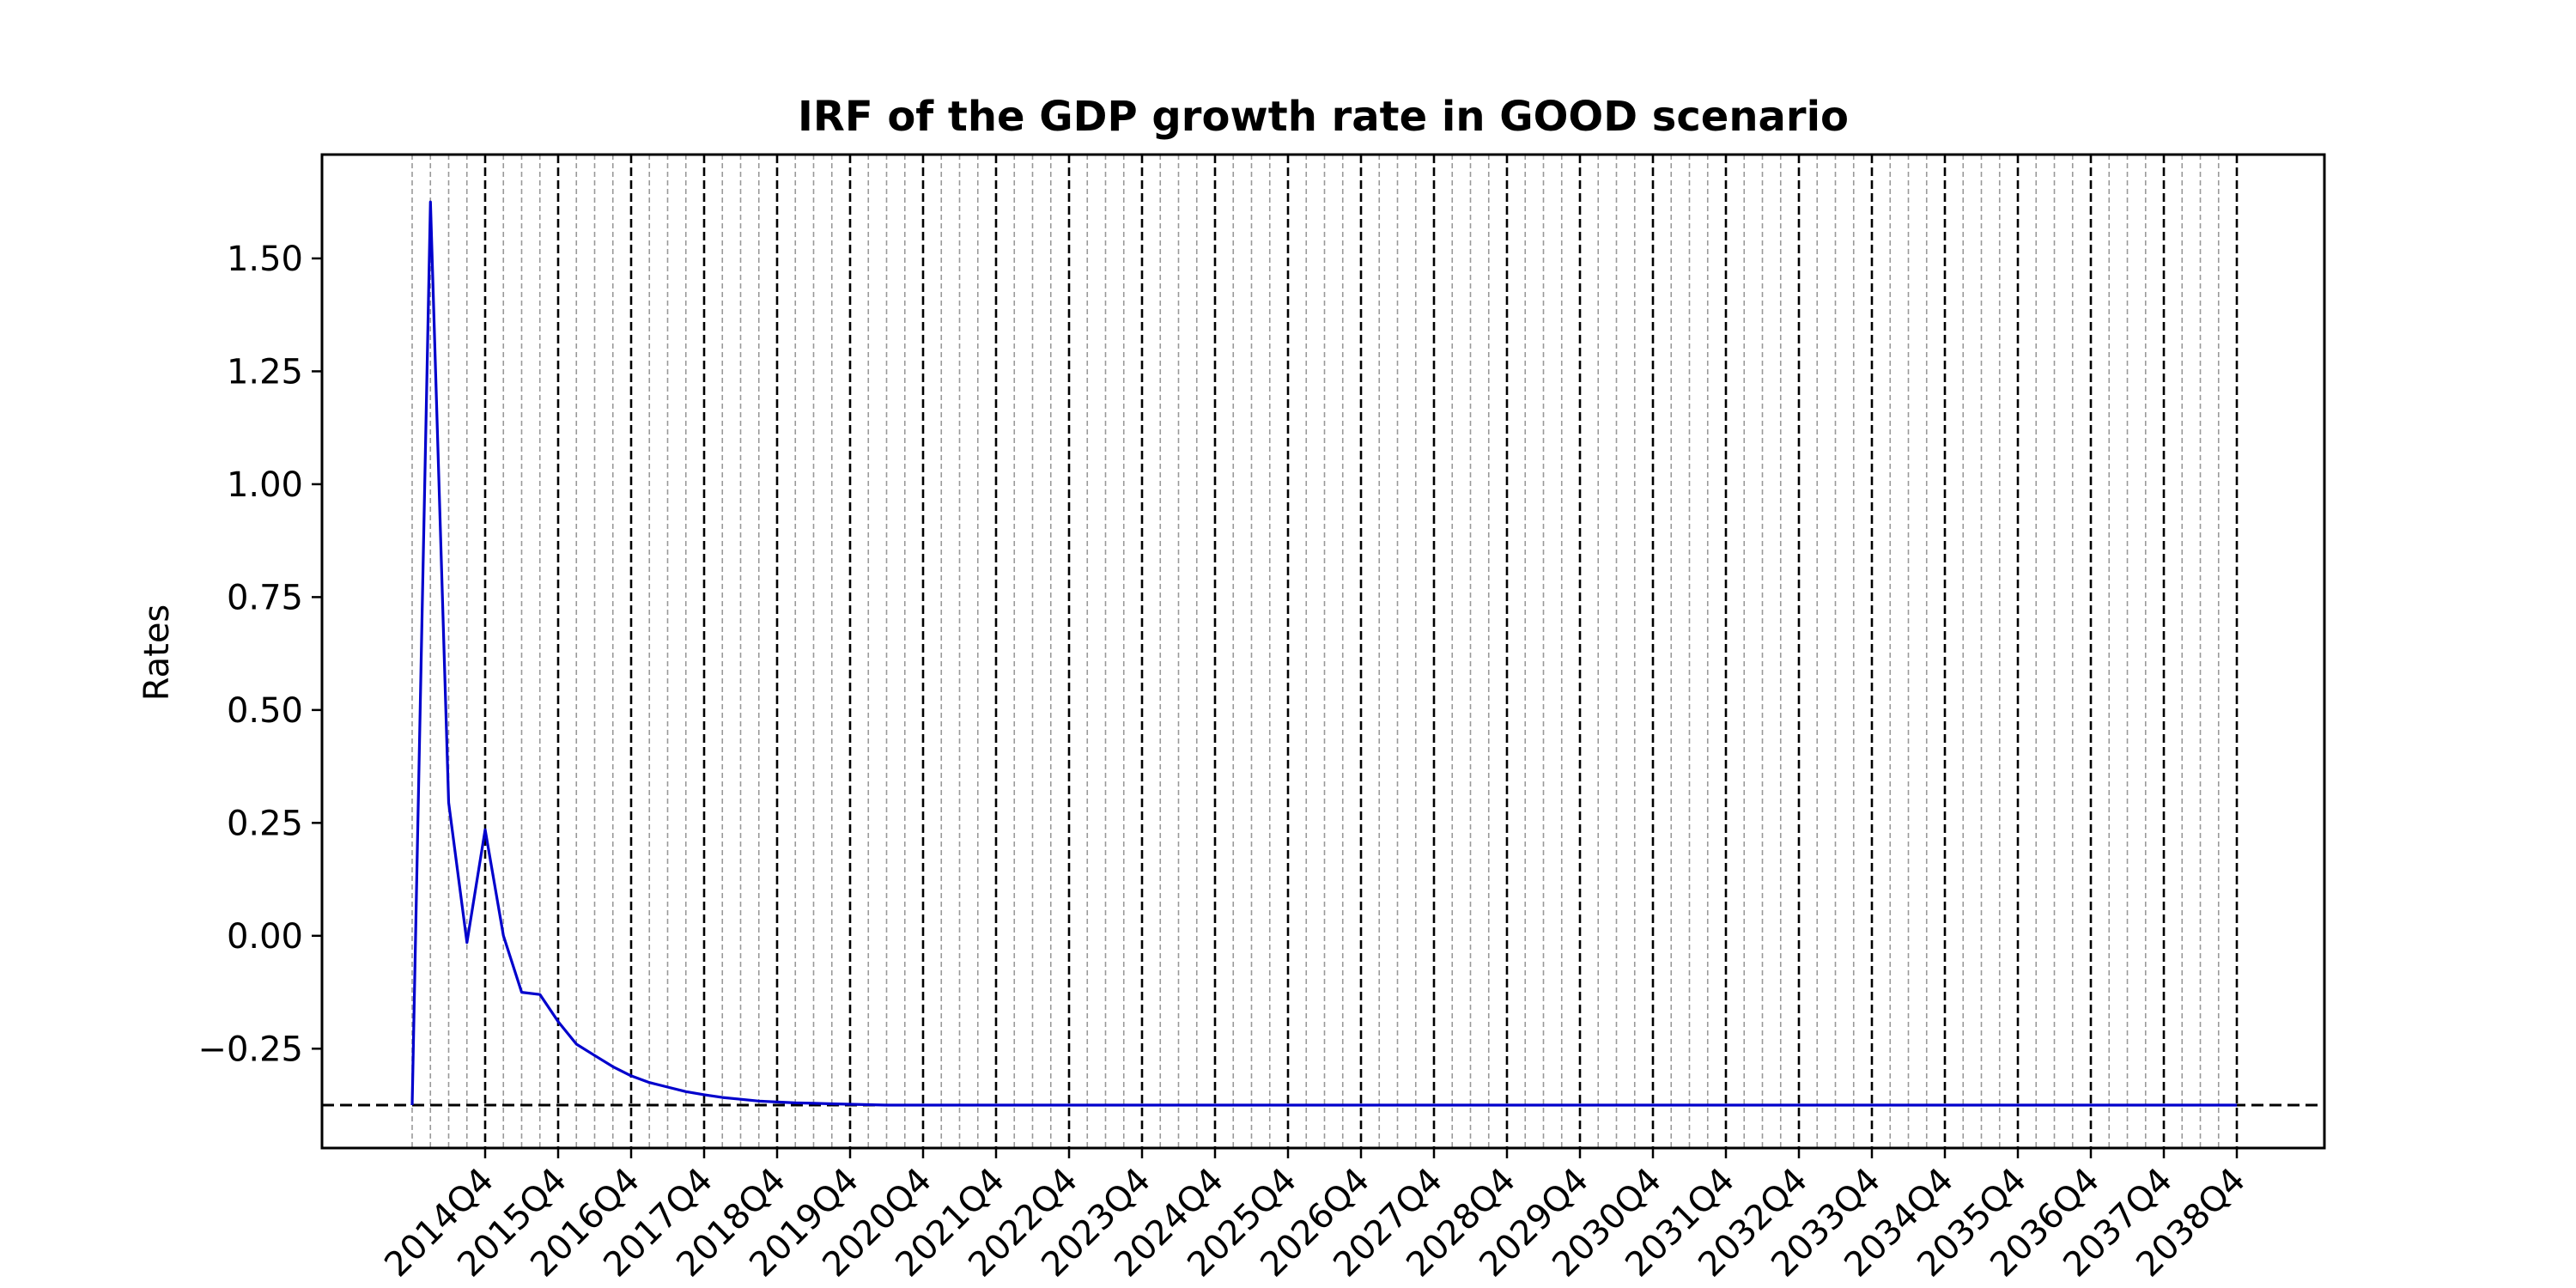  Describe the element at coordinates (265, 372) in the screenshot. I see `y-tick-label: 1.25` at that location.